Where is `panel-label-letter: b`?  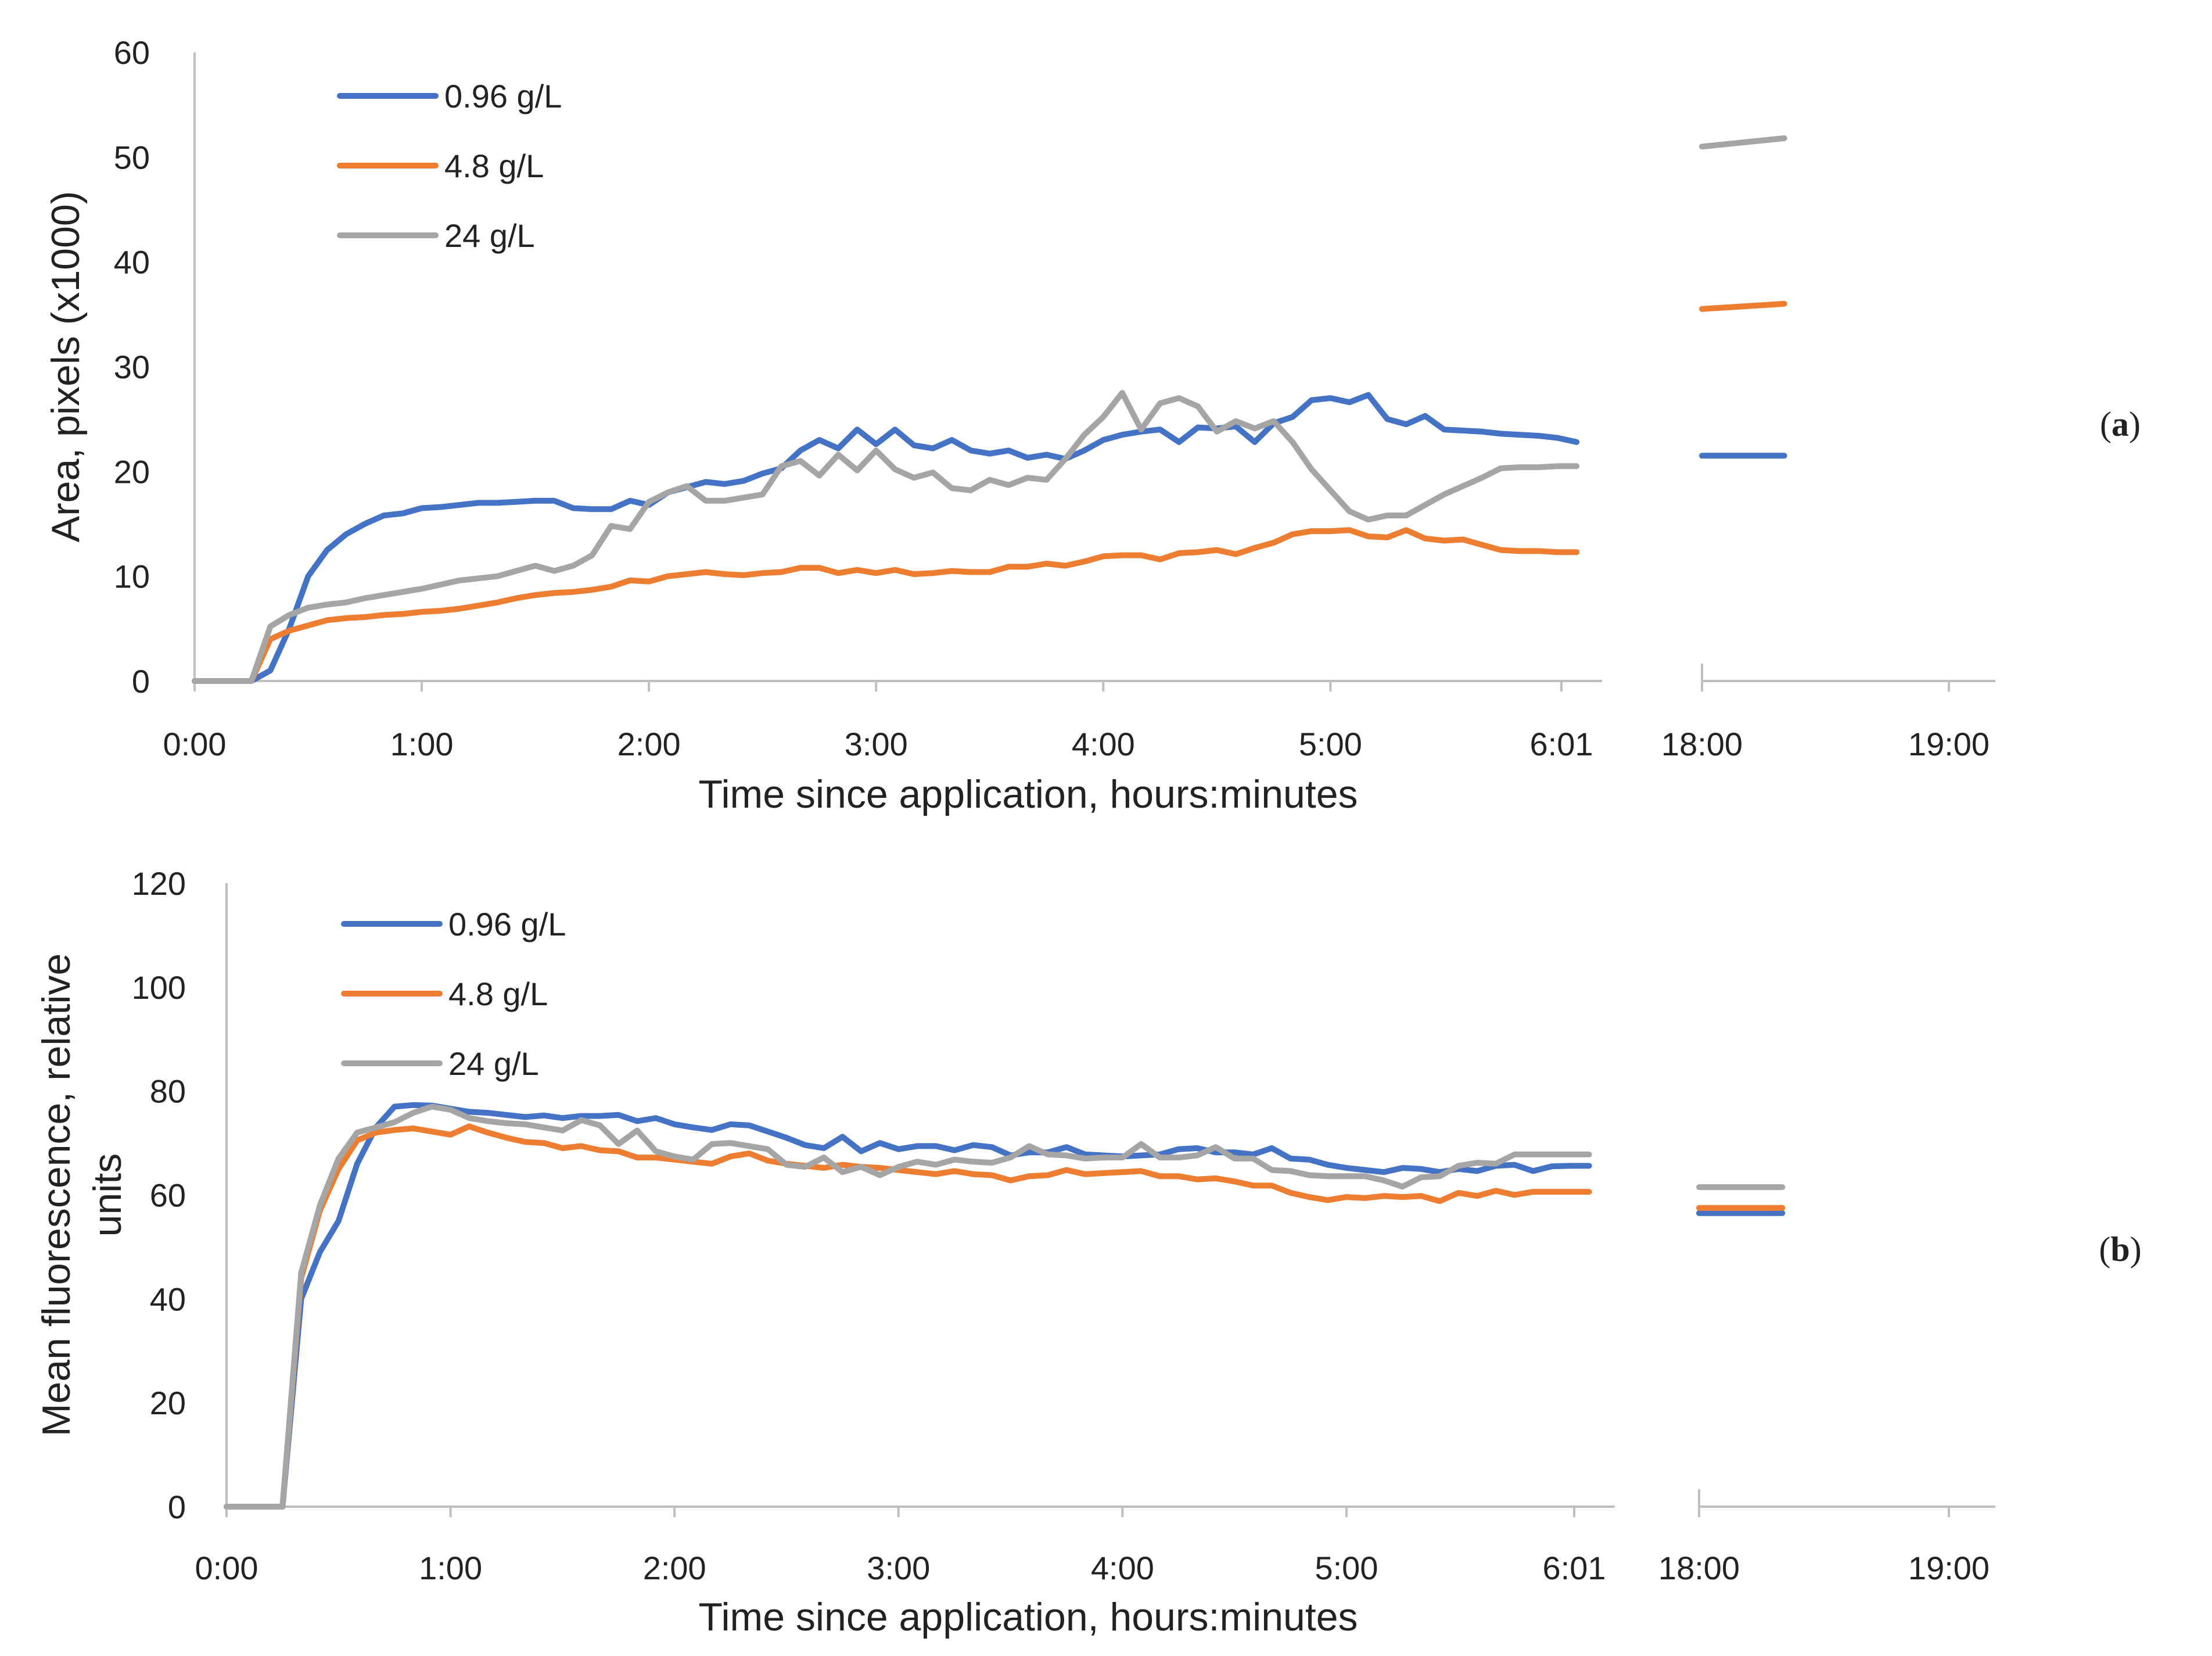 panel-label-letter: b is located at coordinates (2120, 1249).